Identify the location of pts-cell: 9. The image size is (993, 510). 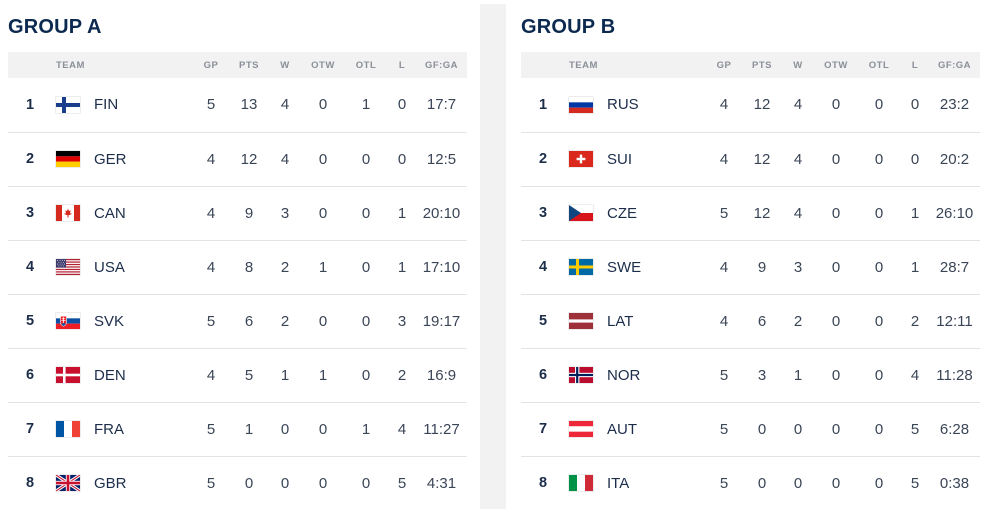
(249, 213).